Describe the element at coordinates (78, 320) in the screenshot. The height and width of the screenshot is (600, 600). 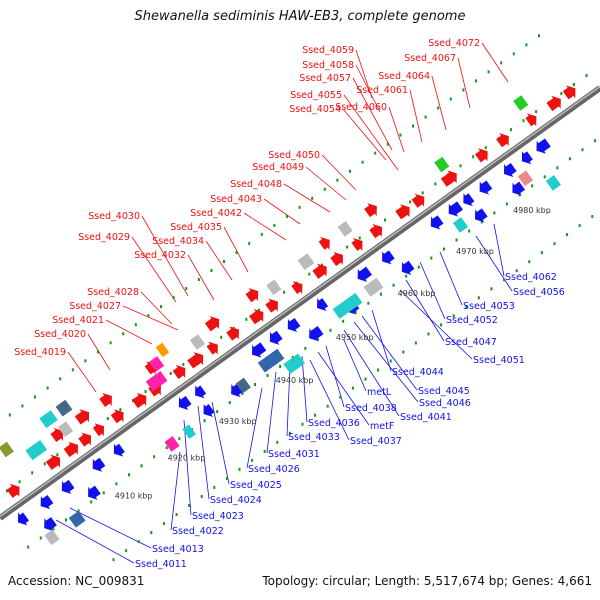
I see `gene-label-top: Ssed_4021` at that location.